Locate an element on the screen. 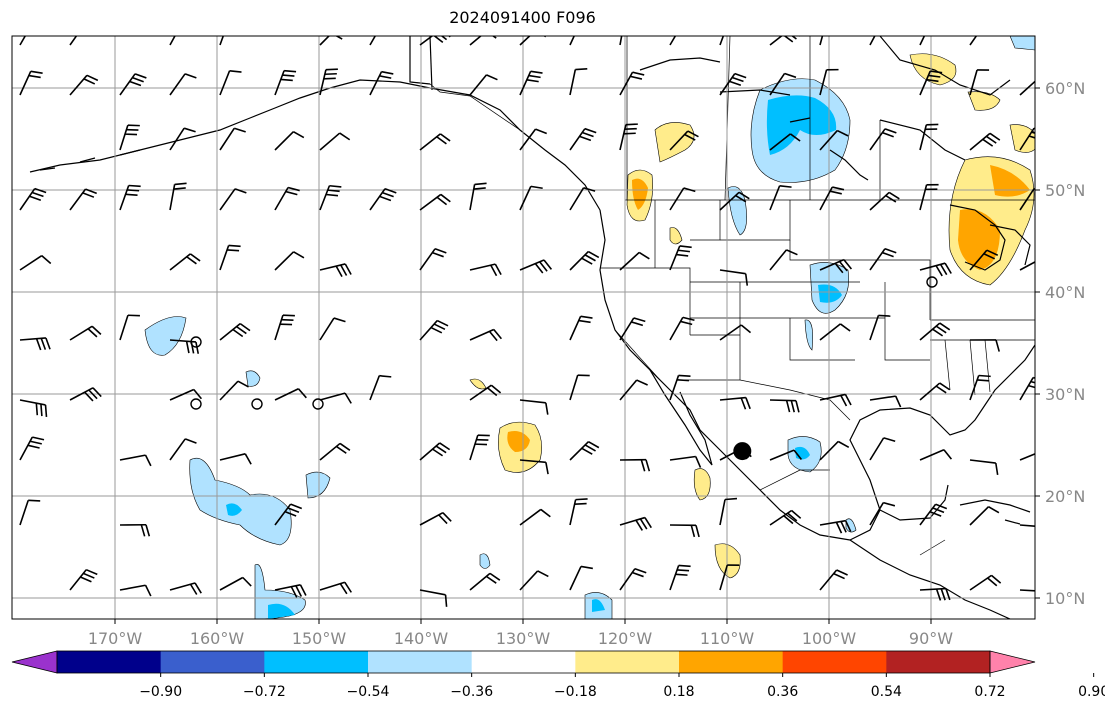 Image resolution: width=1105 pixels, height=712 pixels. lon-tick-label: 120°W is located at coordinates (625, 638).